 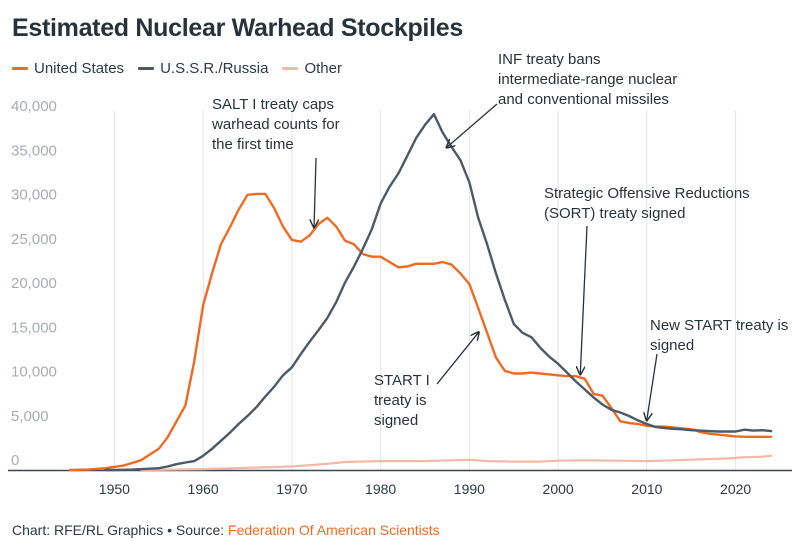 I want to click on legend-swatch-ussr, so click(x=146, y=68).